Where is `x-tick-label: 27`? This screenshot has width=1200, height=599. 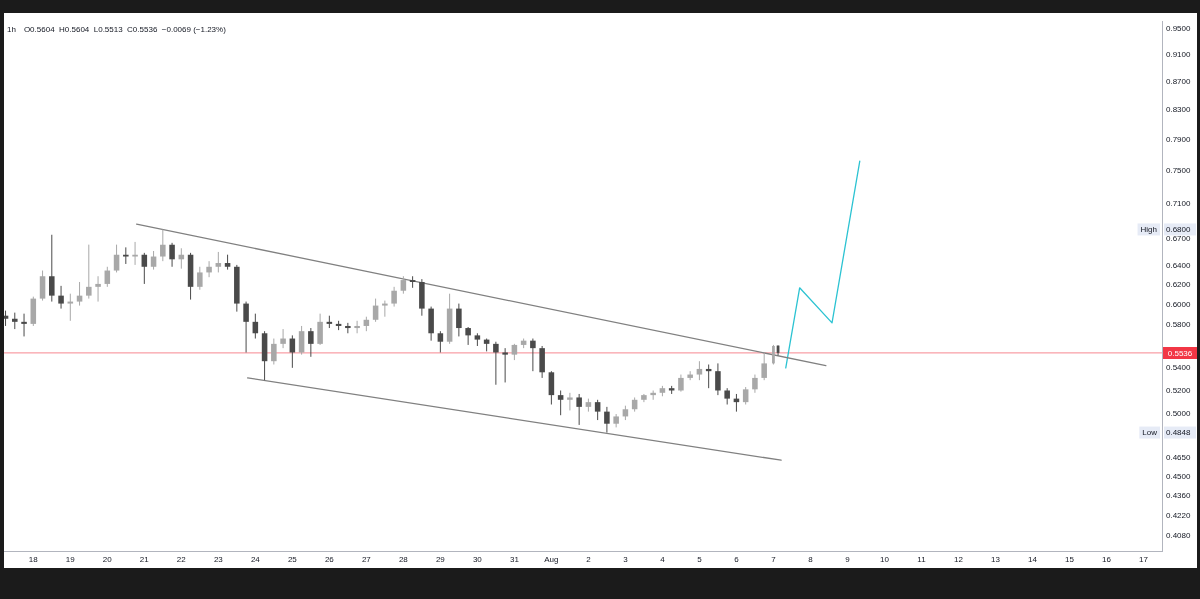
x-tick-label: 27 is located at coordinates (366, 559).